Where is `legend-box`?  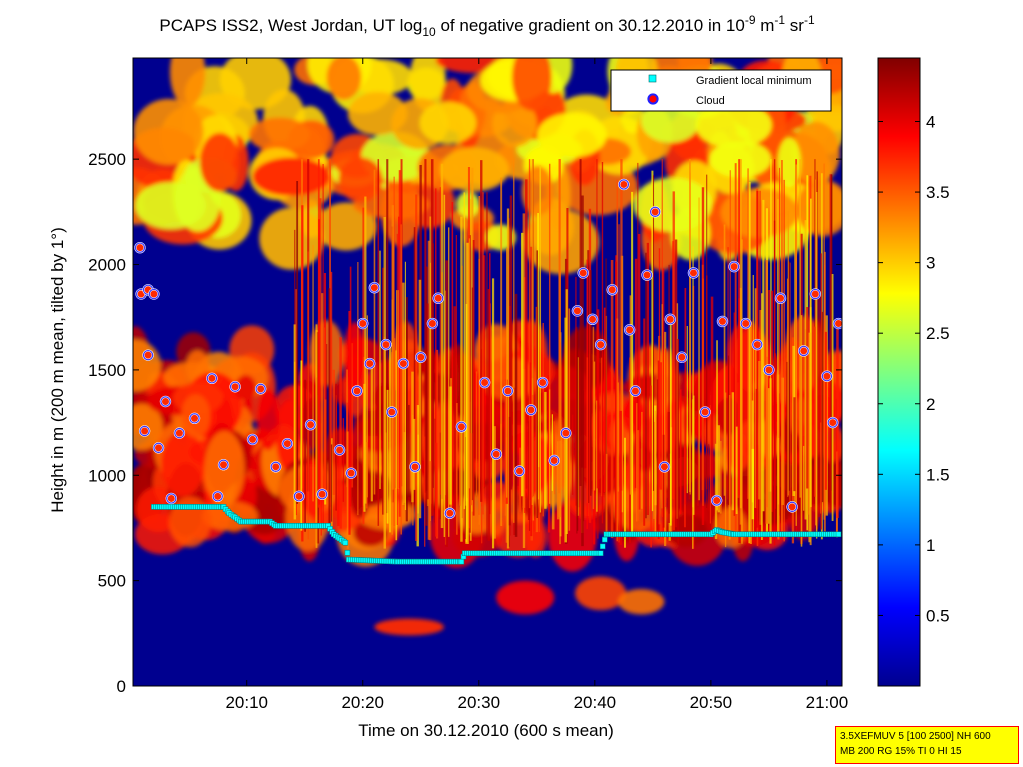
legend-box is located at coordinates (721, 90).